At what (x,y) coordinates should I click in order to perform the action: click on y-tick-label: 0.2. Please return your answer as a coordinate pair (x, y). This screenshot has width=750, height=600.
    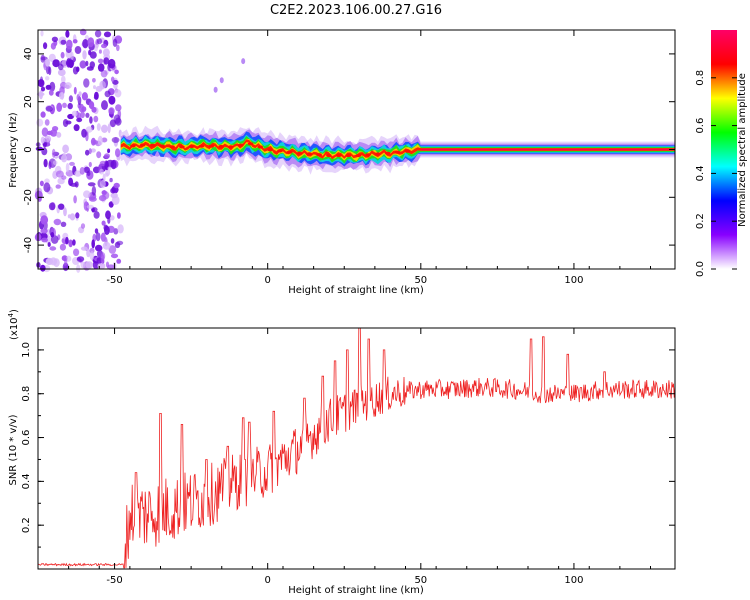
    Looking at the image, I should click on (26, 525).